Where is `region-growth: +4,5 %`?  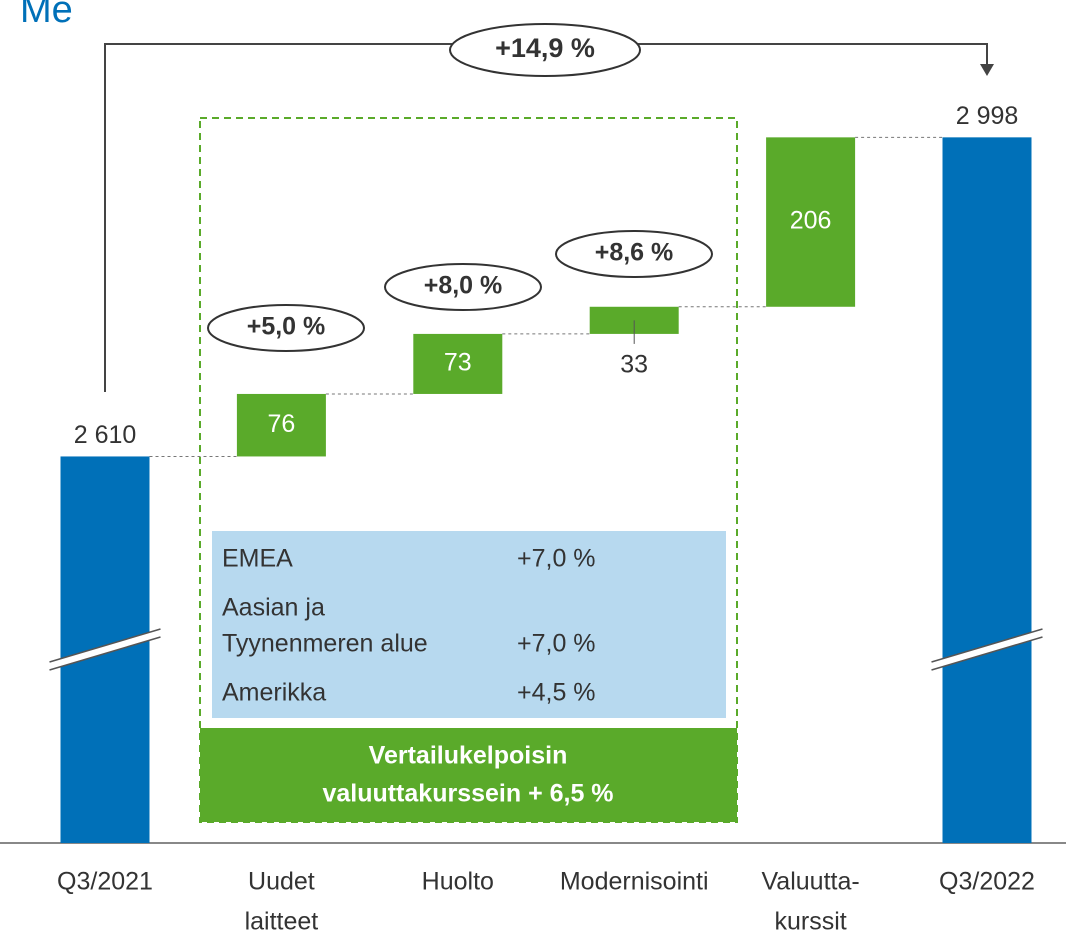
region-growth: +4,5 % is located at coordinates (556, 693).